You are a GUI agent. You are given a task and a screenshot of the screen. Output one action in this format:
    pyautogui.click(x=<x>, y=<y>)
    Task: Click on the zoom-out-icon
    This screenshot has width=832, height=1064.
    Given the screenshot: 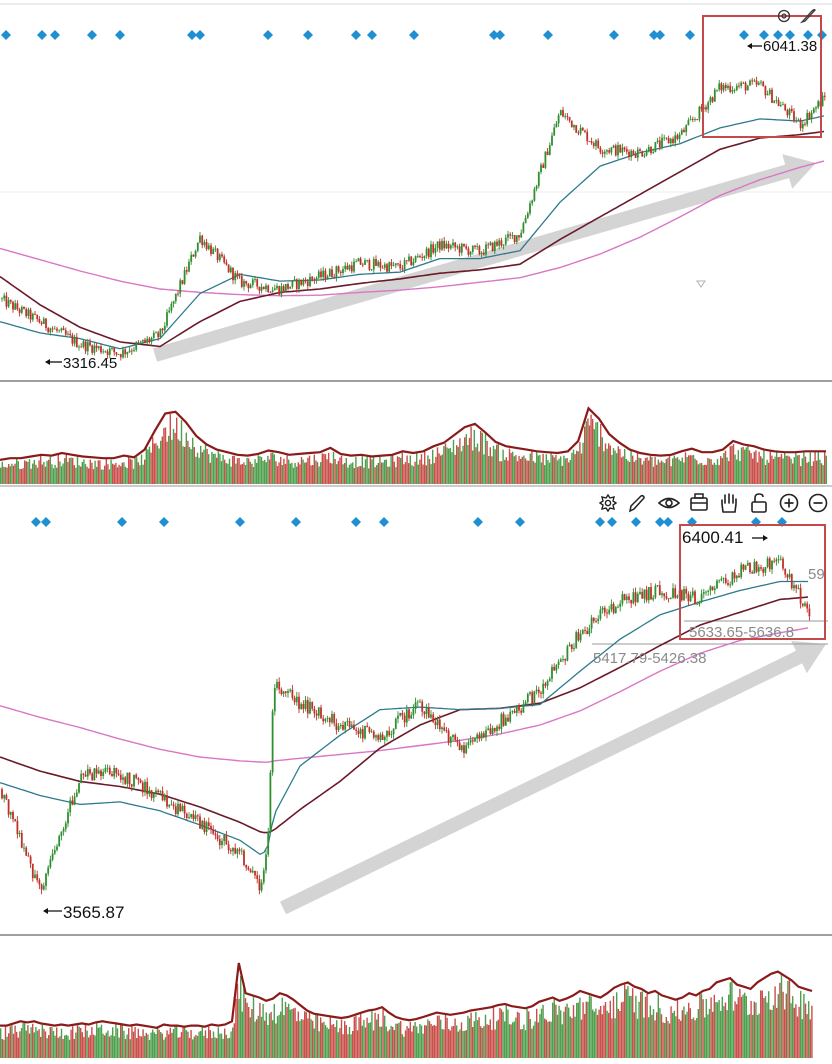 What is the action you would take?
    pyautogui.click(x=818, y=503)
    